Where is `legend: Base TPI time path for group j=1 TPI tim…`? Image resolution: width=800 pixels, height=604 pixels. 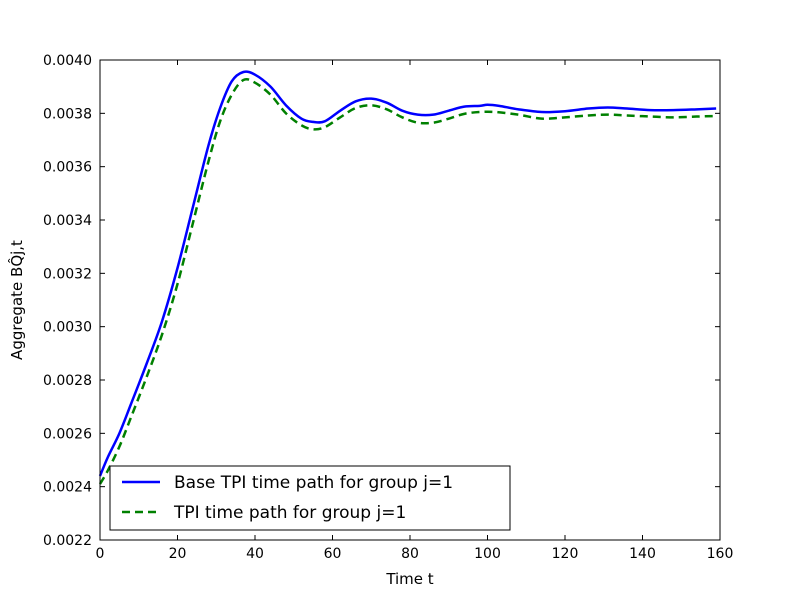
legend: Base TPI time path for group j=1 TPI tim… is located at coordinates (310, 498).